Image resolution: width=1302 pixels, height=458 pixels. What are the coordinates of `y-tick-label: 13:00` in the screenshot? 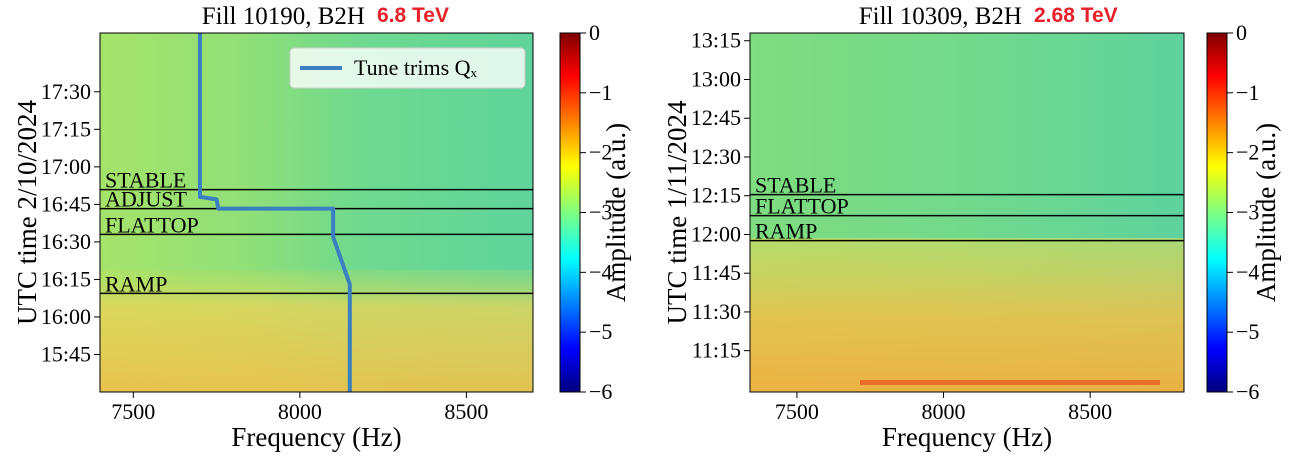 It's located at (716, 78).